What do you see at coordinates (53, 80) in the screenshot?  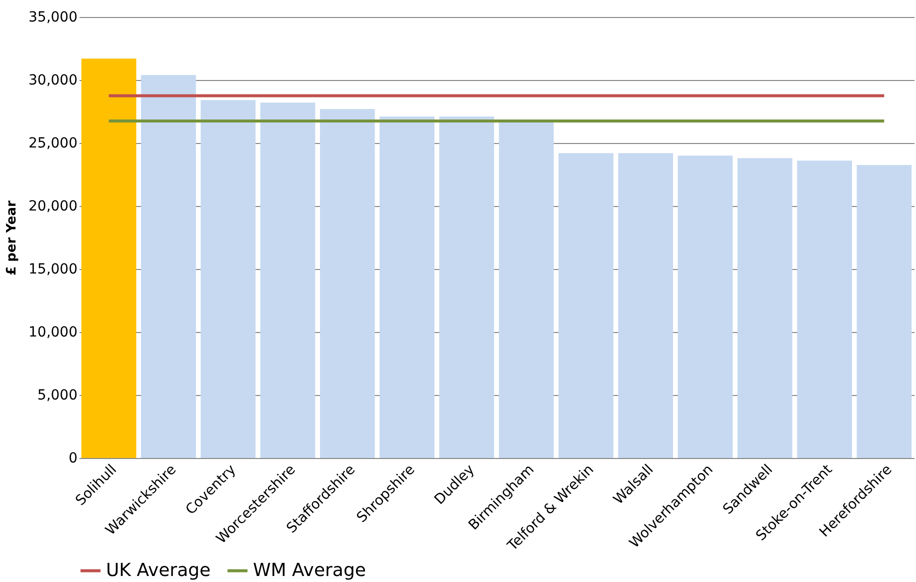 I see `y-tick-label: 30,000` at bounding box center [53, 80].